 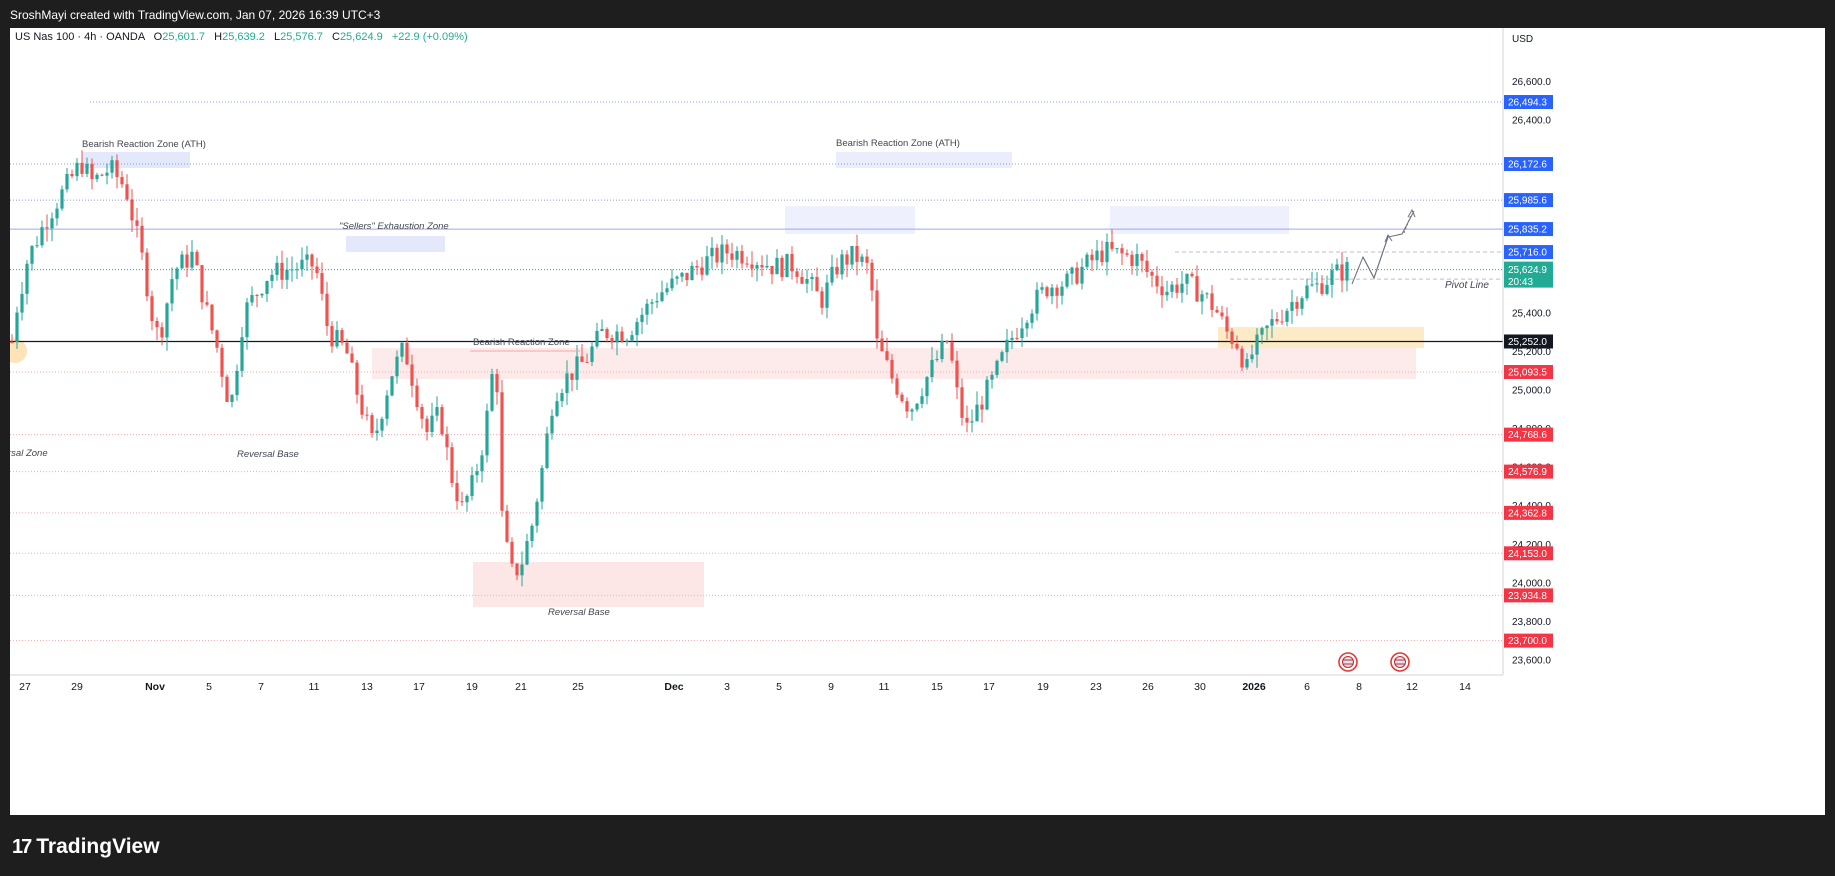 I want to click on x-tick-label: Nov, so click(x=155, y=687).